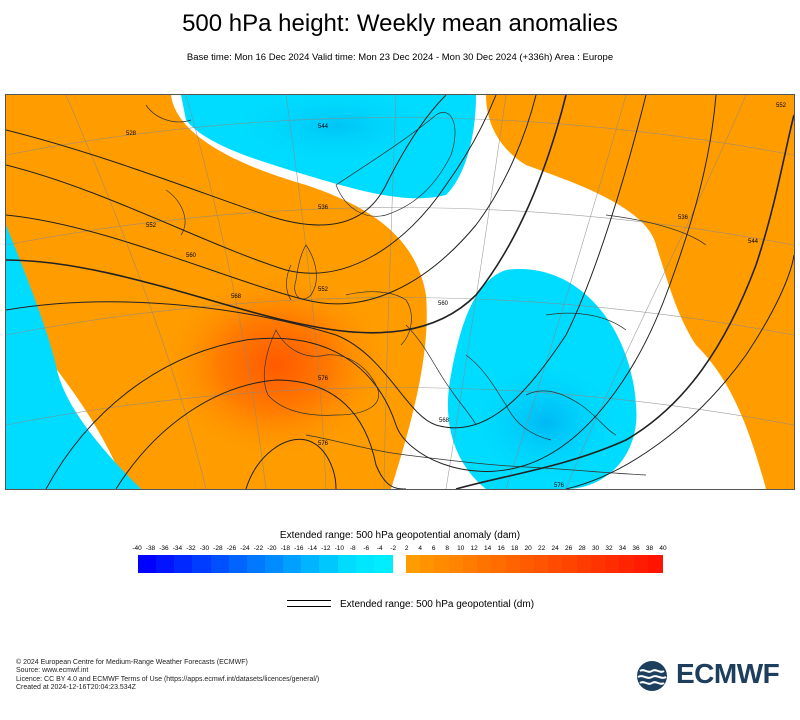 Image resolution: width=800 pixels, height=720 pixels. What do you see at coordinates (231, 548) in the screenshot?
I see `colorbar-tick-label: -26` at bounding box center [231, 548].